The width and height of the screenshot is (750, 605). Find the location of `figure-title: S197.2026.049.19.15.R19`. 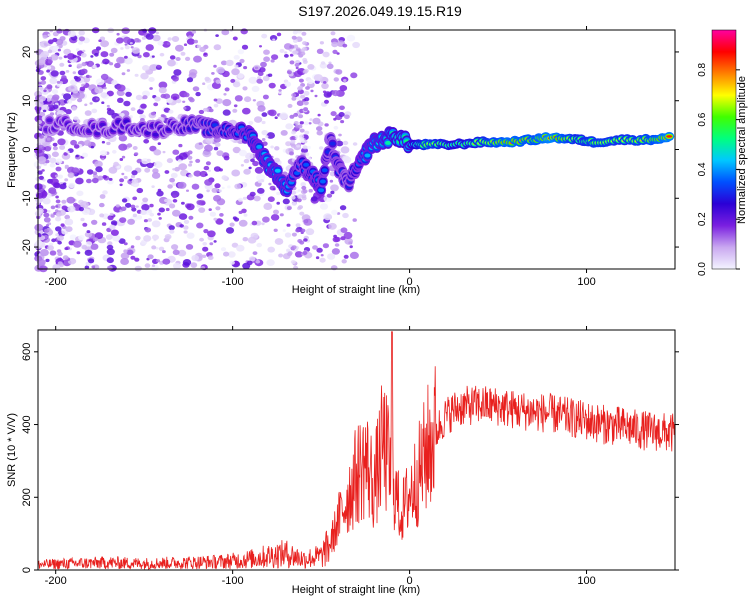

figure-title: S197.2026.049.19.15.R19 is located at coordinates (380, 11).